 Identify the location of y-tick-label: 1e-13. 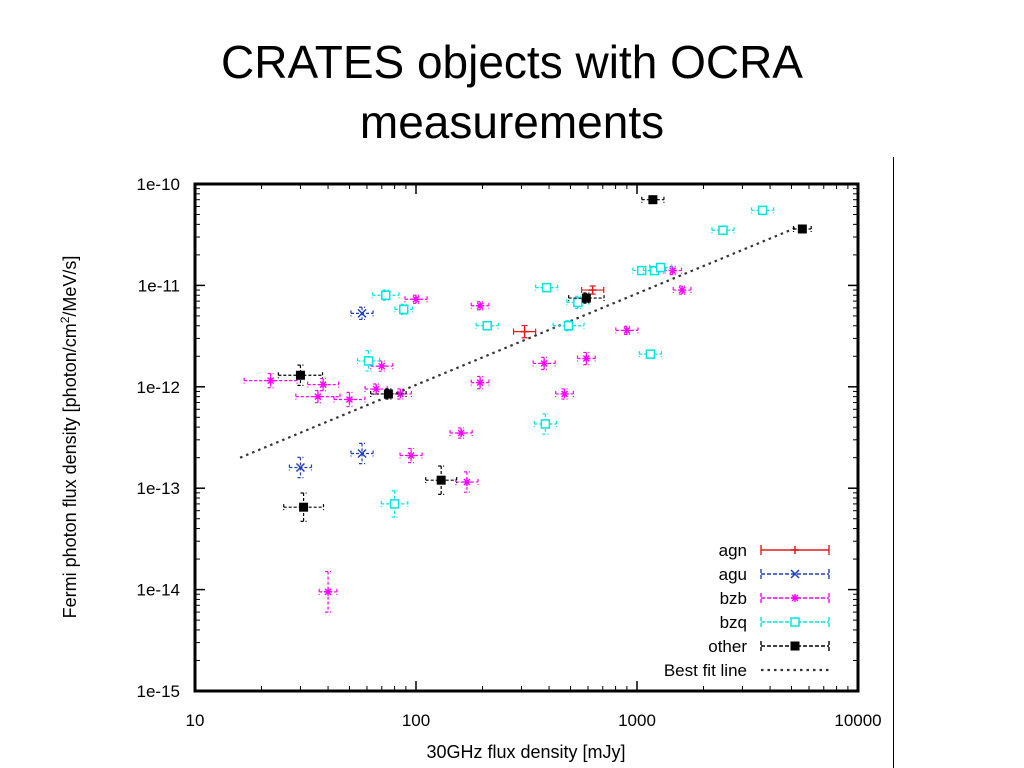
(158, 488).